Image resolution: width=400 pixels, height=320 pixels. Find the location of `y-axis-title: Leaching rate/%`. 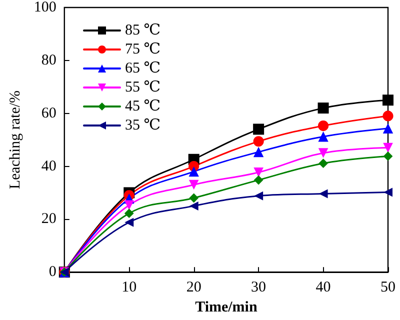

y-axis-title: Leaching rate/% is located at coordinates (16, 140).